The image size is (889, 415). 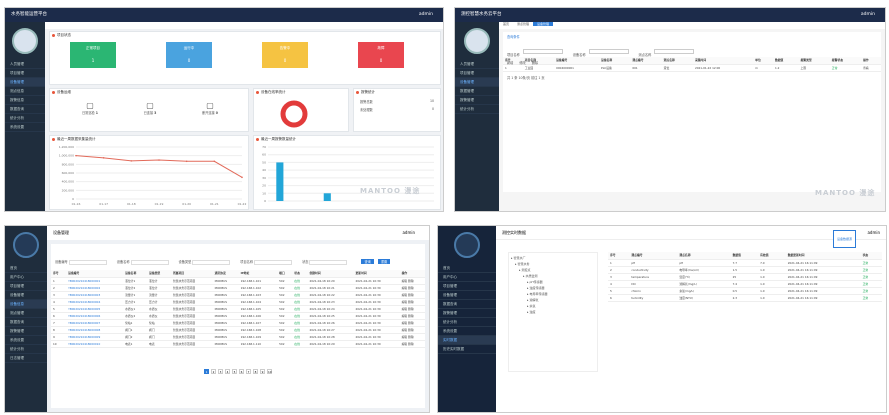 What do you see at coordinates (241, 371) in the screenshot?
I see `page-button: 6` at bounding box center [241, 371].